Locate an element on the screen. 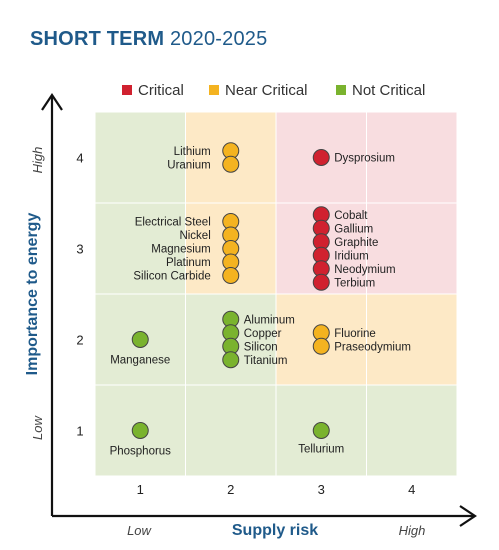 This screenshot has height=550, width=499. data-label: Uranium is located at coordinates (188, 165).